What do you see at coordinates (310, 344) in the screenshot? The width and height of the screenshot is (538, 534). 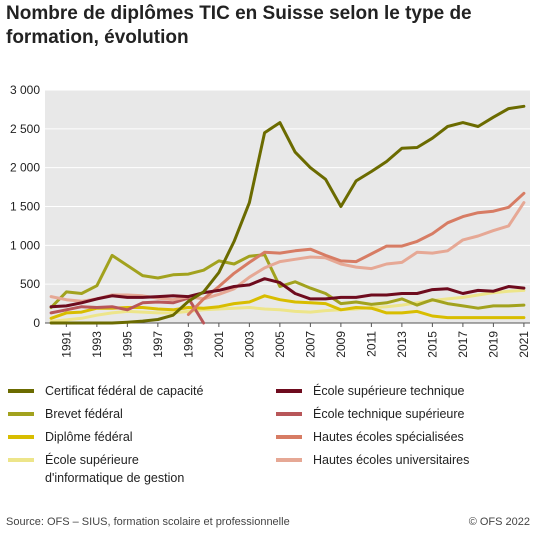 I see `x-tick-label: 2007` at bounding box center [310, 344].